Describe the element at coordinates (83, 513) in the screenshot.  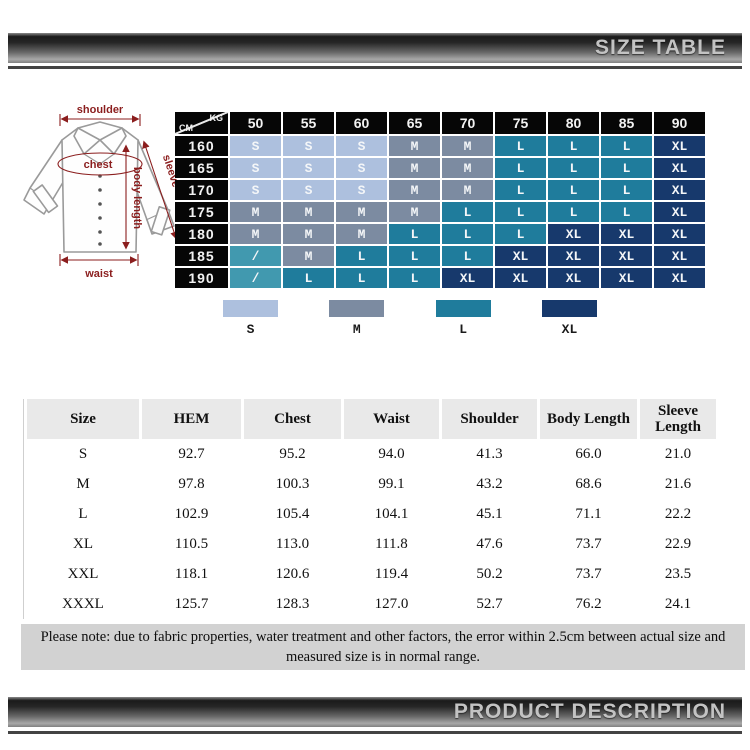
I see `size-name-cell: L` at that location.